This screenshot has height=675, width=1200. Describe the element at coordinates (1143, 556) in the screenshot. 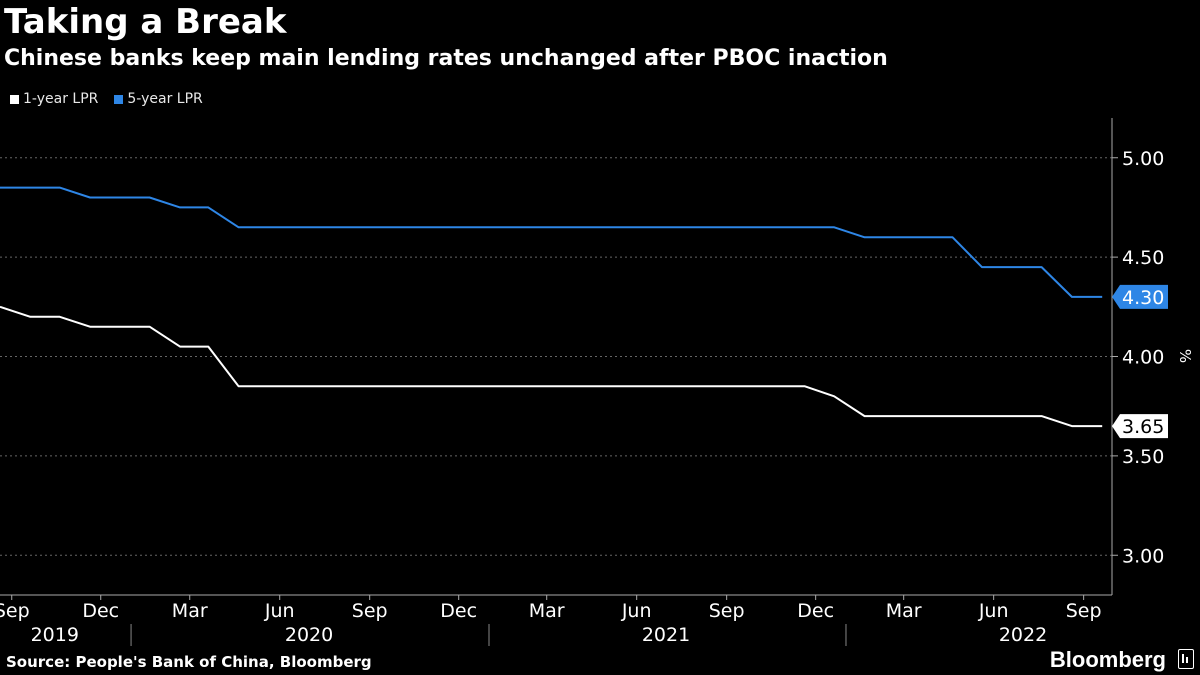

I see `y-tick-label: 3.00` at that location.